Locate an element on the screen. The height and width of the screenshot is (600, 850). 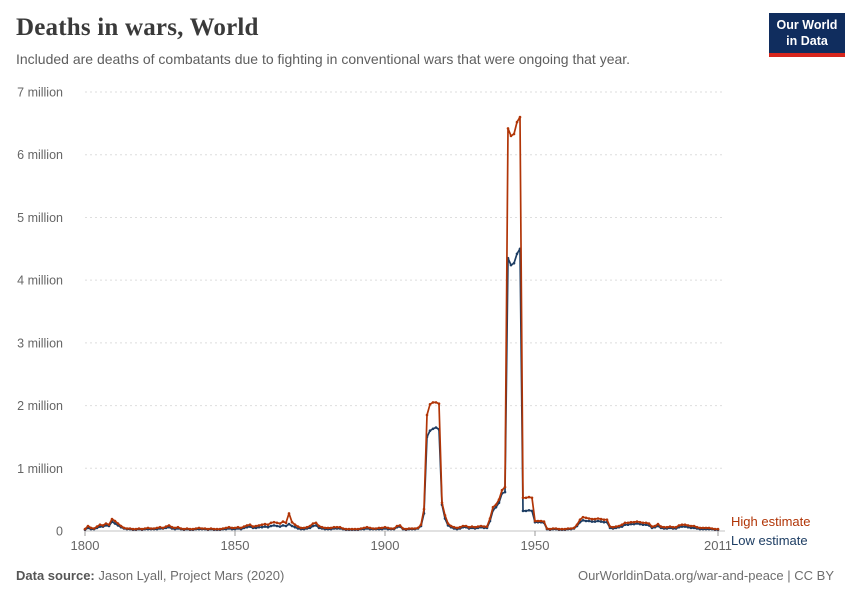
legend-high-estimate: High estimate is located at coordinates (771, 521).